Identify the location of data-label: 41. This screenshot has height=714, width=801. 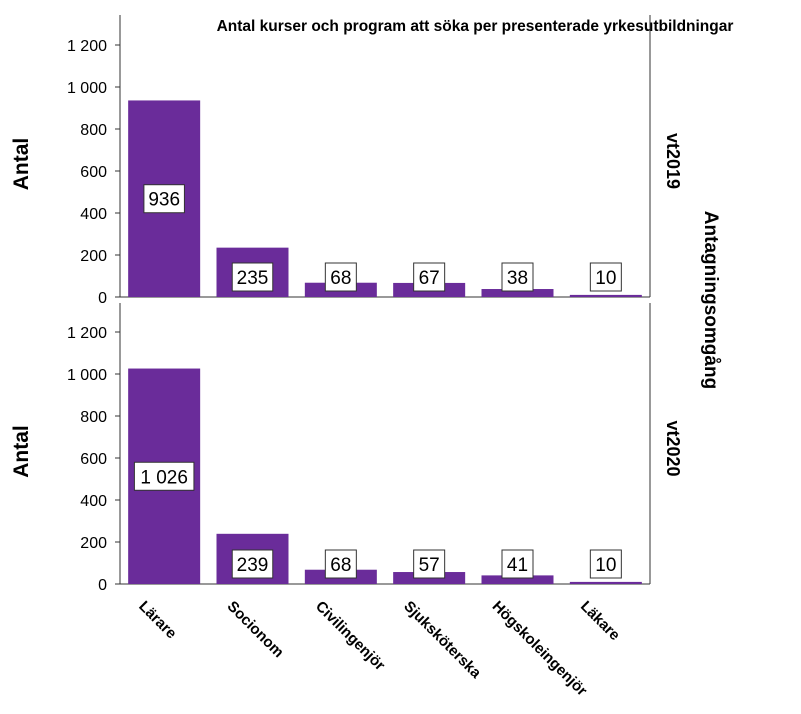
(517, 565).